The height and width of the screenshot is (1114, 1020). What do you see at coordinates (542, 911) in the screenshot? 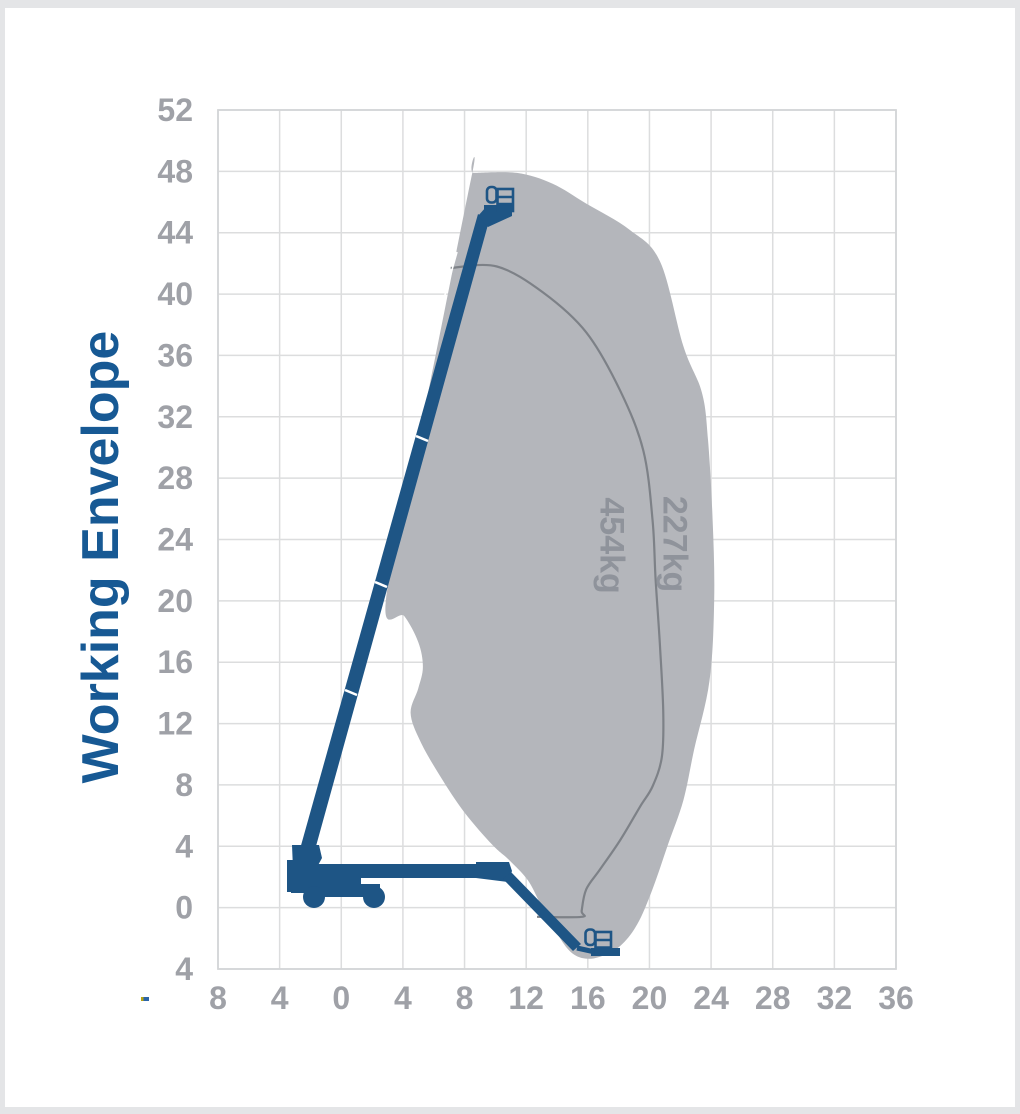
I see `lower-jib` at bounding box center [542, 911].